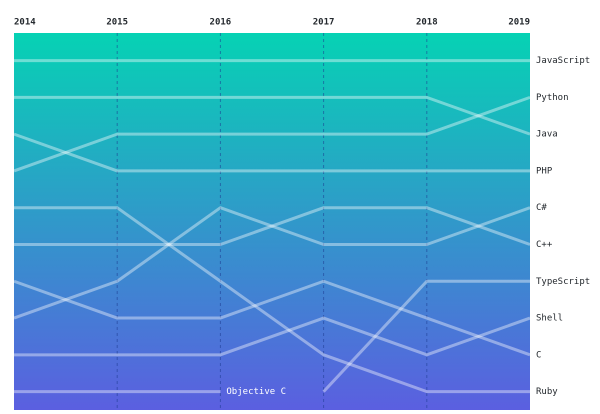 The height and width of the screenshot is (414, 600). Describe the element at coordinates (547, 135) in the screenshot. I see `series-label: Java` at that location.